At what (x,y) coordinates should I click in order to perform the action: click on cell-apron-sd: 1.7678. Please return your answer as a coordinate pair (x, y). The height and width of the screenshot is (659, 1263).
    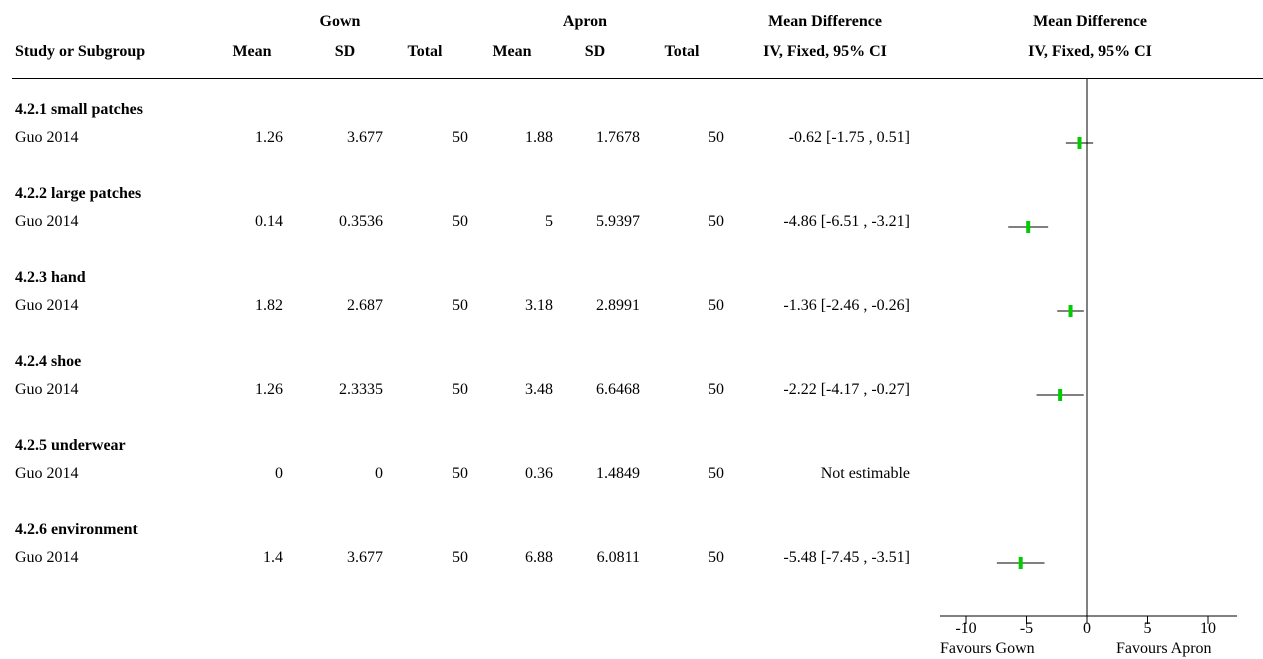
    Looking at the image, I should click on (618, 137).